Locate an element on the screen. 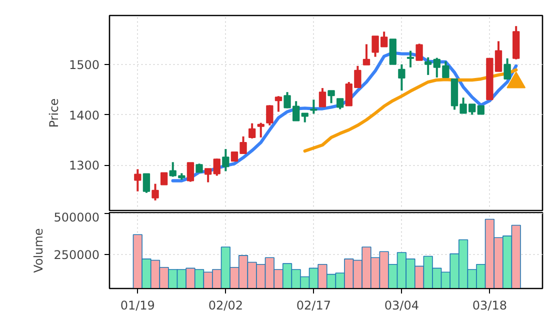 This screenshot has height=322, width=556. x-tick-label: 01/19 is located at coordinates (137, 305).